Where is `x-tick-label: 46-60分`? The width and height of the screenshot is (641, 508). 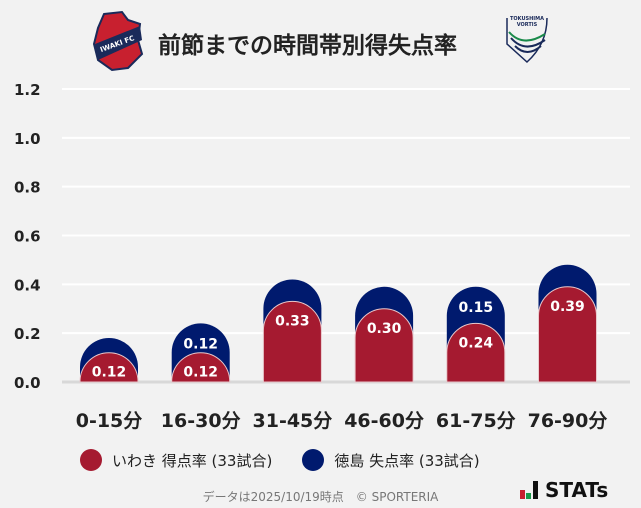
x-tick-label: 46-60分 is located at coordinates (384, 421).